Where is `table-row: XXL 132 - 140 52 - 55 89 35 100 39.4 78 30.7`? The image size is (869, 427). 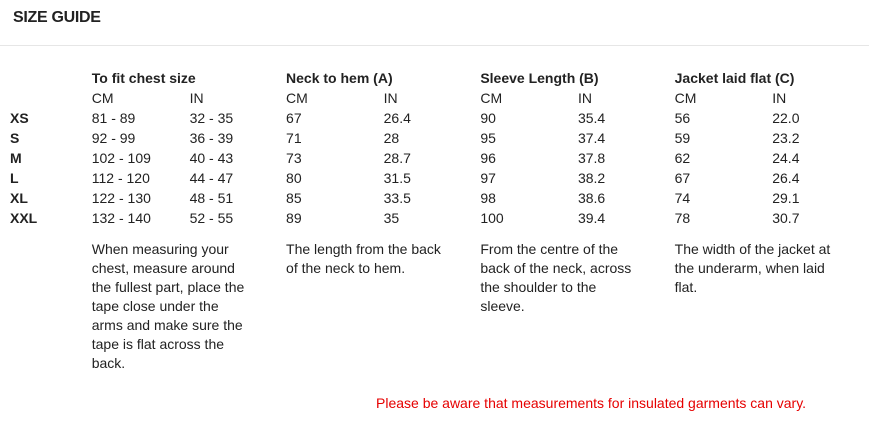 table-row: XXL 132 - 140 52 - 55 89 35 100 39.4 78 30.7 is located at coordinates (439, 218).